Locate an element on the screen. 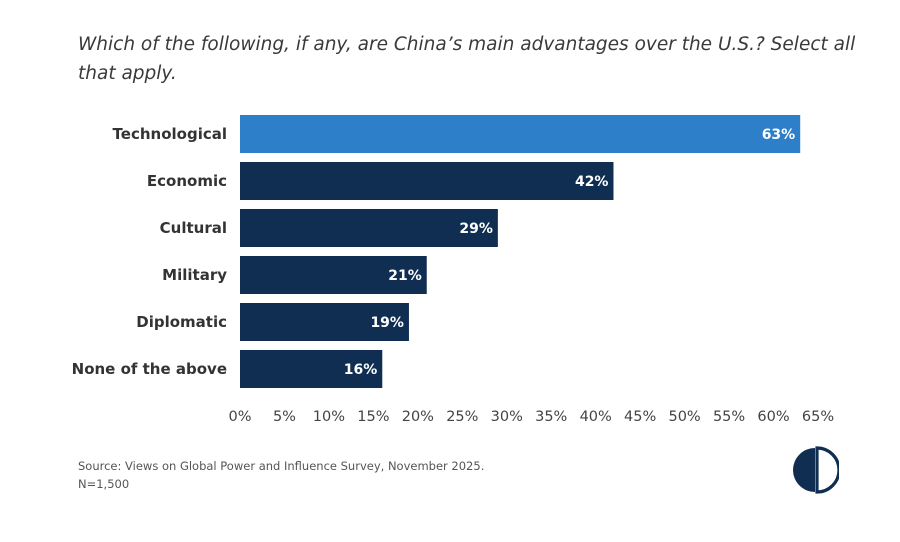 The image size is (900, 542). category-label: Economic is located at coordinates (187, 181).